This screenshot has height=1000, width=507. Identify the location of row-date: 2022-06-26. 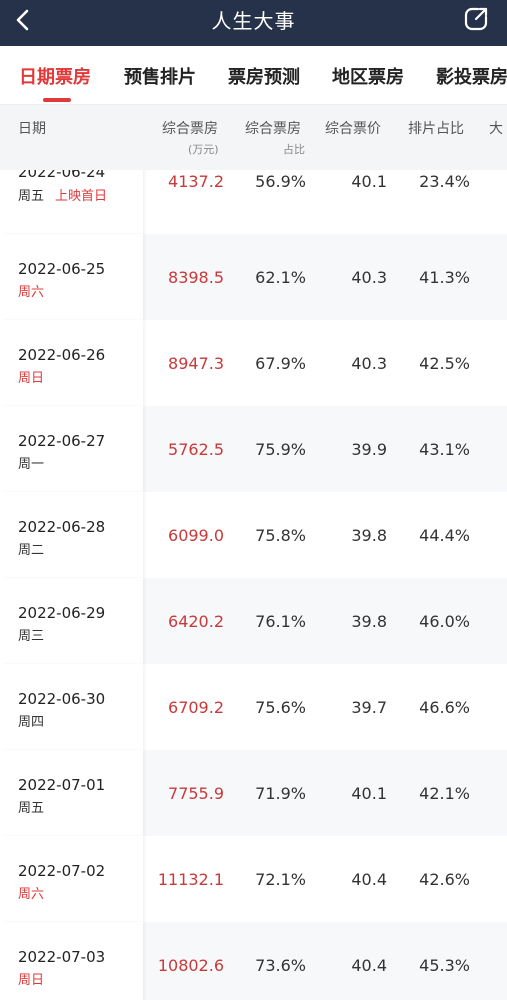
(62, 355).